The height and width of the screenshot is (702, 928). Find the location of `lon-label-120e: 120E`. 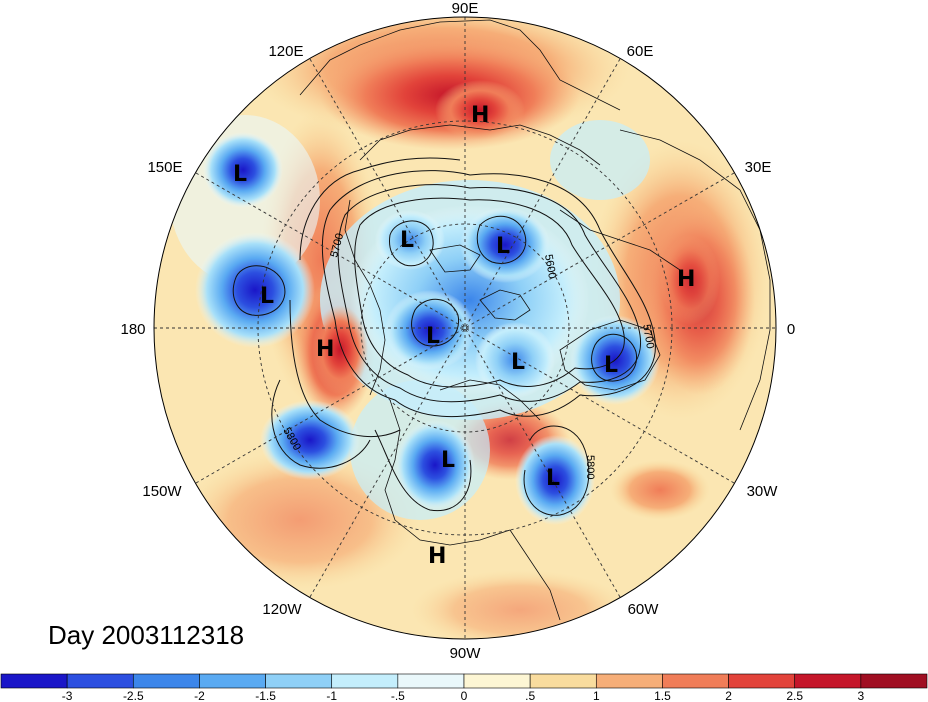

lon-label-120e: 120E is located at coordinates (285, 51).